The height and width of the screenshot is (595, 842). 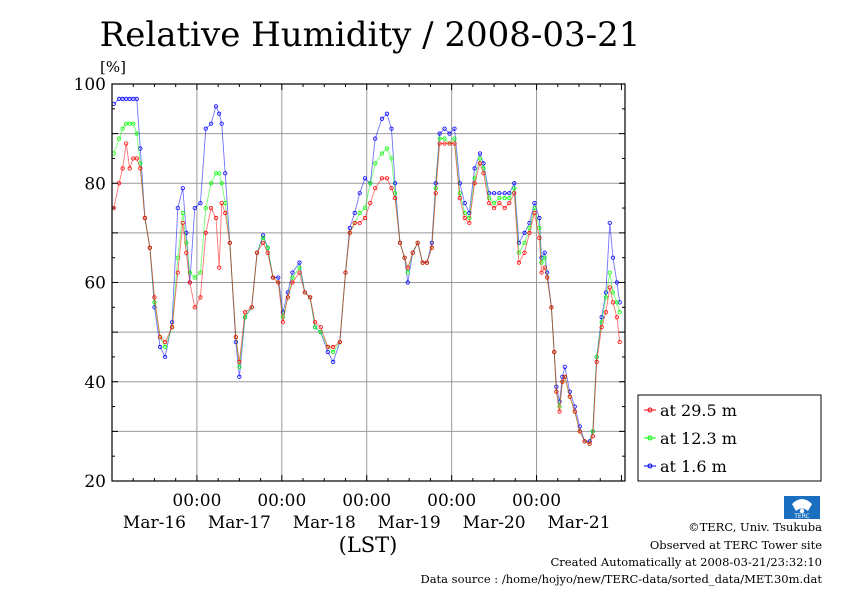 I want to click on legend-swatch-marker, so click(x=650, y=466).